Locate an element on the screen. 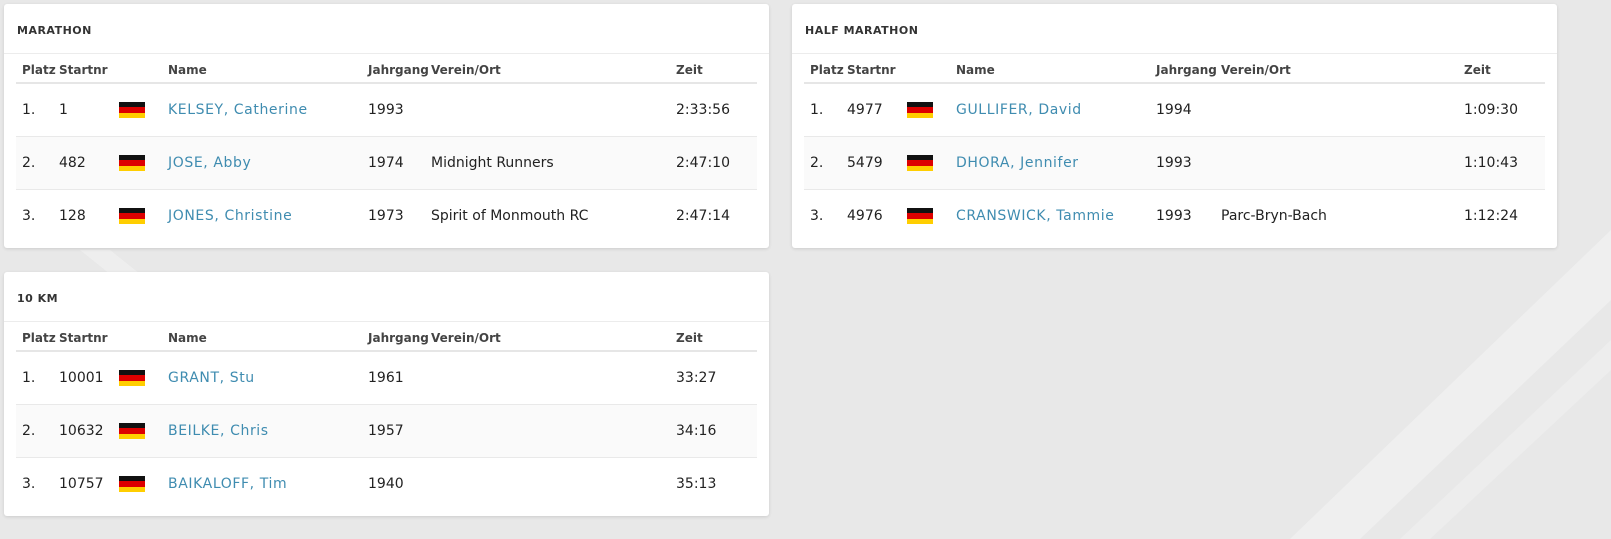  birth-year: 1940 is located at coordinates (386, 484).